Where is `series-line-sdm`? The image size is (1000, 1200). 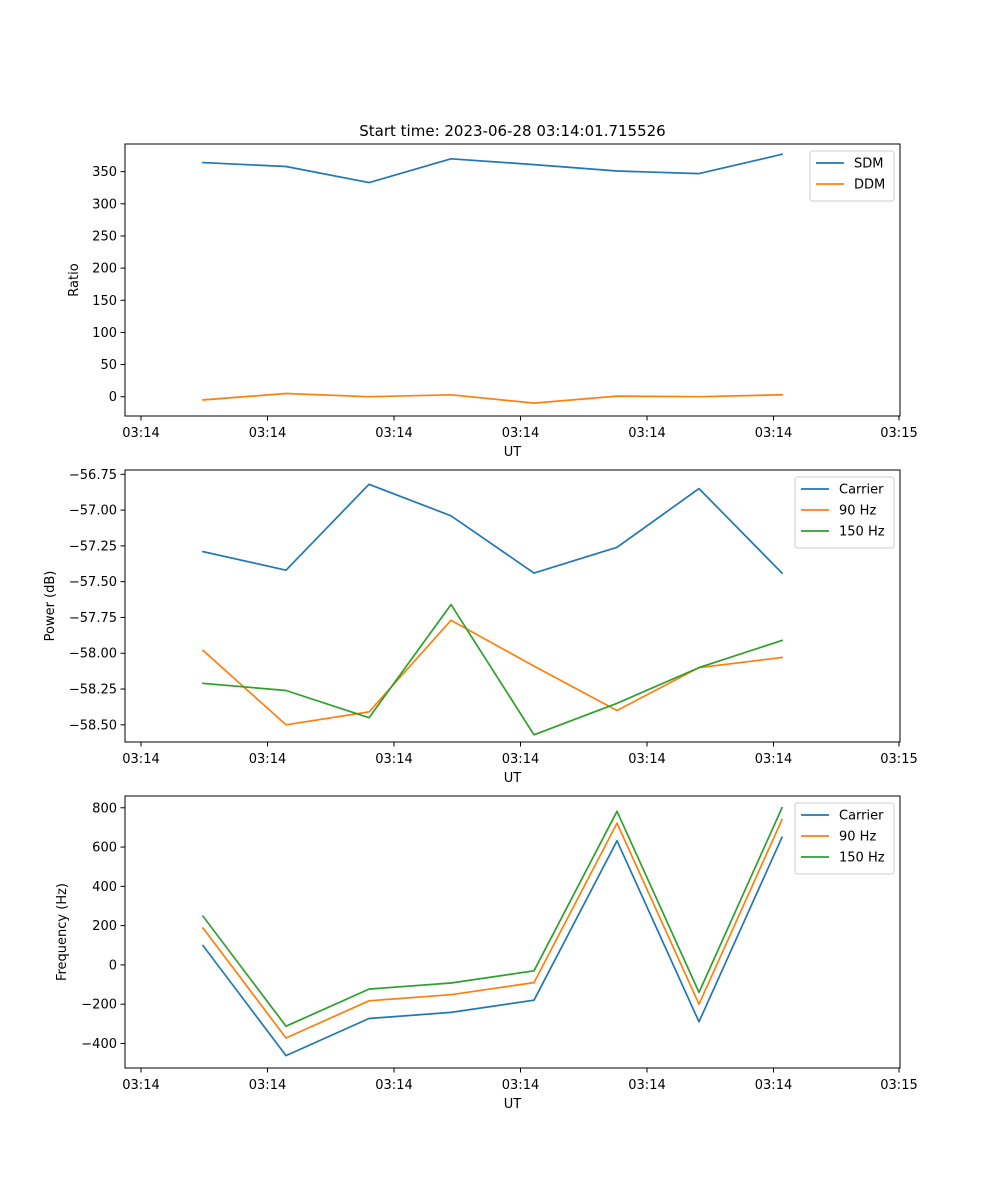 series-line-sdm is located at coordinates (493, 168).